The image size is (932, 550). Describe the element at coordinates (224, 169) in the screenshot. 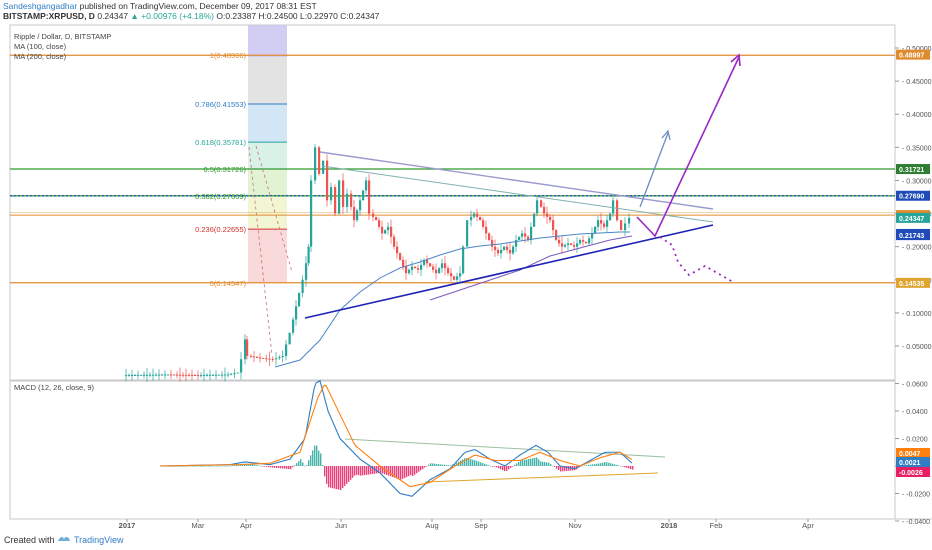

I see `fib-level-label: 0.5(0.31726)` at that location.